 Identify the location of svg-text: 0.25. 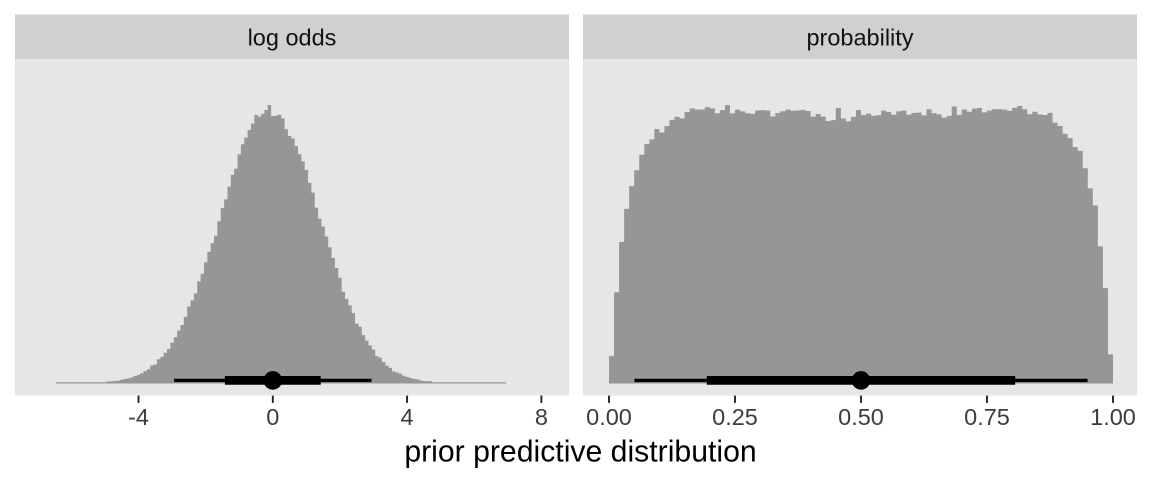
(735, 417).